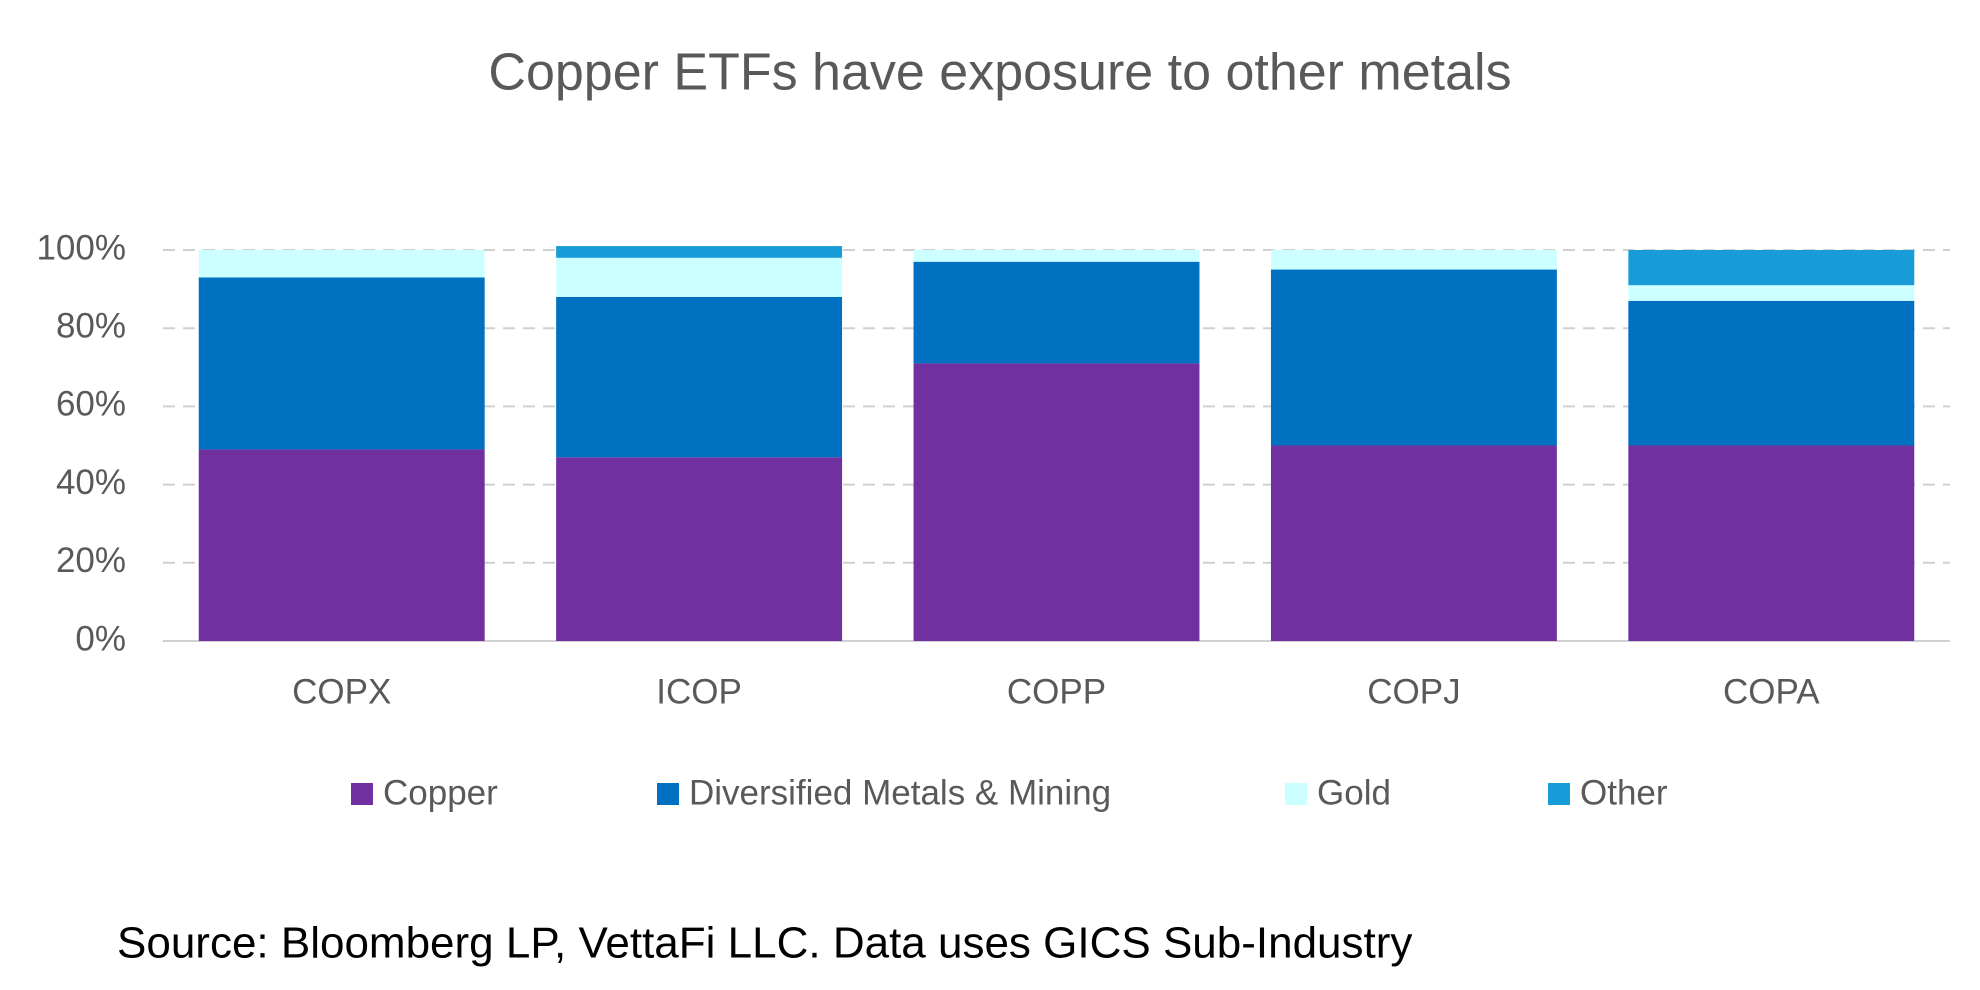 Image resolution: width=1980 pixels, height=990 pixels. I want to click on y-tick-label: 80%, so click(91, 325).